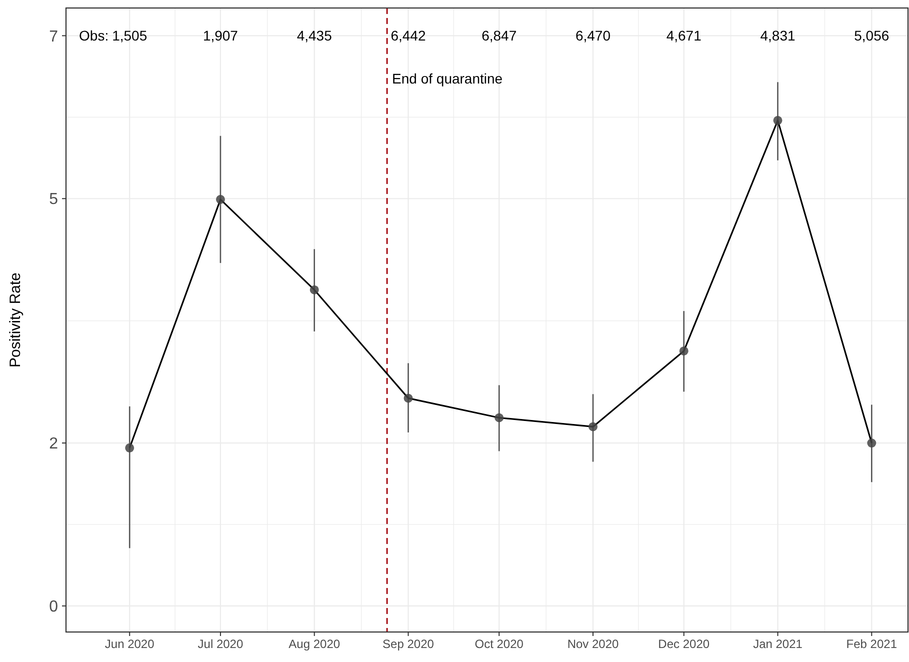  Describe the element at coordinates (872, 644) in the screenshot. I see `x-tick-label: Feb 2021` at that location.